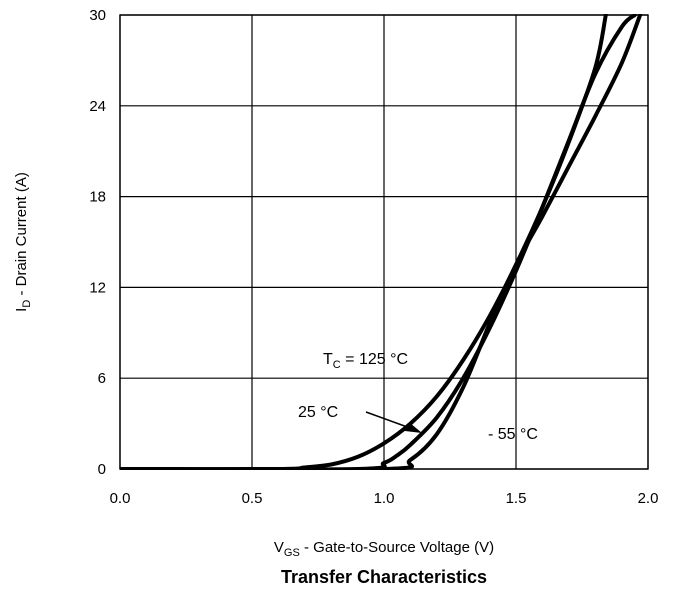  What do you see at coordinates (97, 15) in the screenshot?
I see `y-tick-label: 30` at bounding box center [97, 15].